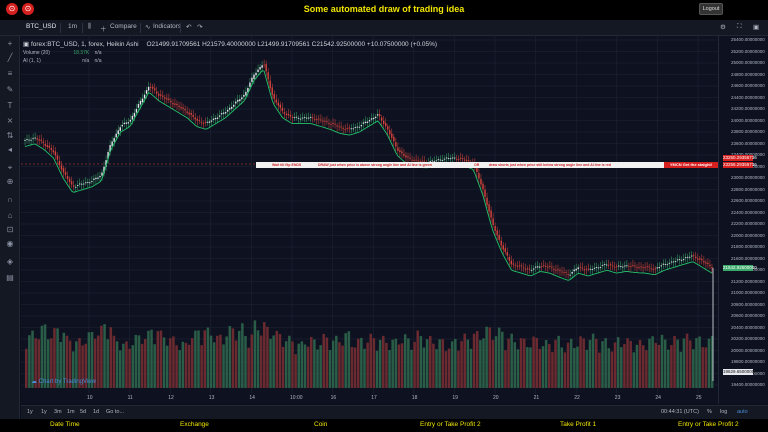  Describe the element at coordinates (26, 44) in the screenshot. I see `series-visibility-icon: ▣` at that location.